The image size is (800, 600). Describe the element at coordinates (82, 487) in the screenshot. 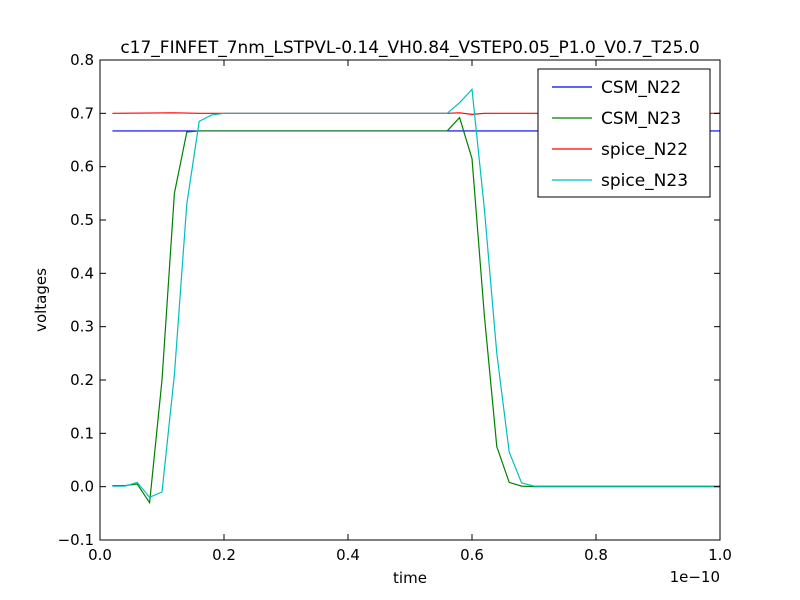

I see `y-tick-label: 0.0` at that location.